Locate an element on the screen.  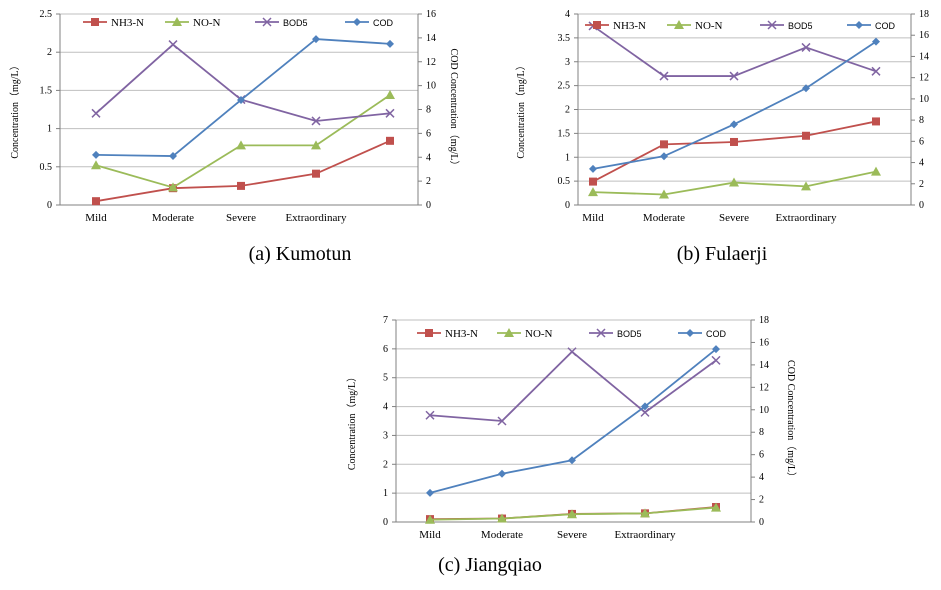
y2-axis-title: COD Concentration（mg/L） is located at coordinates (791, 421).